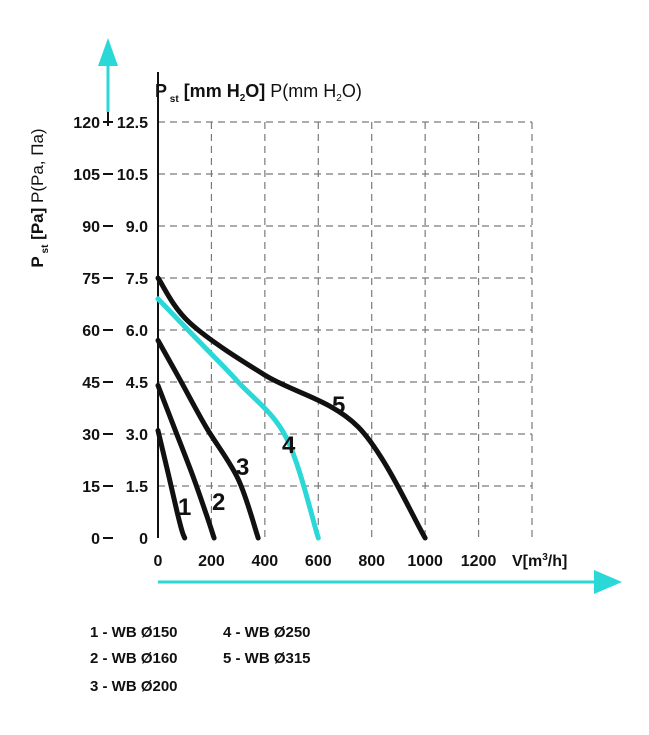  What do you see at coordinates (158, 561) in the screenshot?
I see `x-tick-label: 0` at bounding box center [158, 561].